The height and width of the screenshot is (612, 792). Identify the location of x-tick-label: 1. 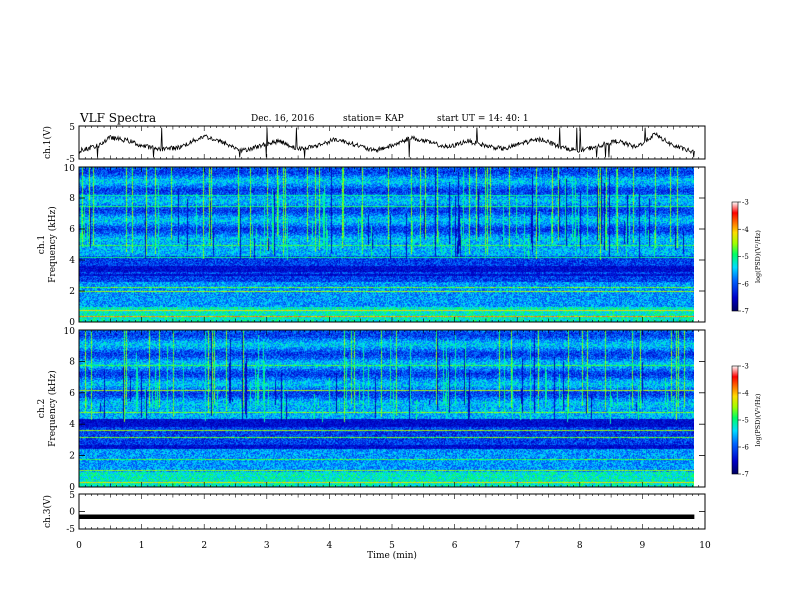
(142, 546).